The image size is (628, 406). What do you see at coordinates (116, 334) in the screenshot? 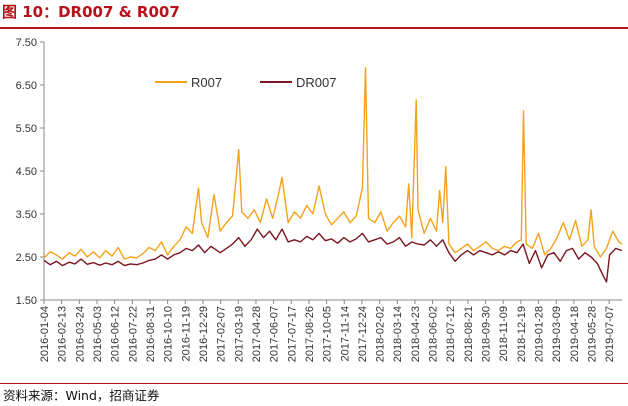
I see `x-tick-label: 2016-06-12` at bounding box center [116, 334].